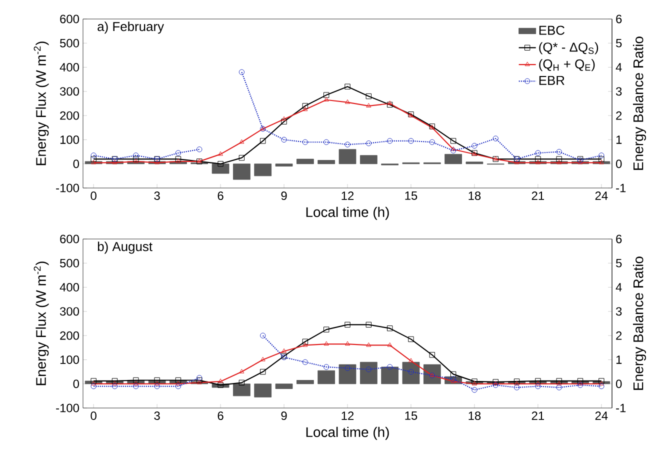  Describe the element at coordinates (567, 65) in the screenshot. I see `legend-label: (Q$_{H}$ + Q$_{E}$)` at that location.